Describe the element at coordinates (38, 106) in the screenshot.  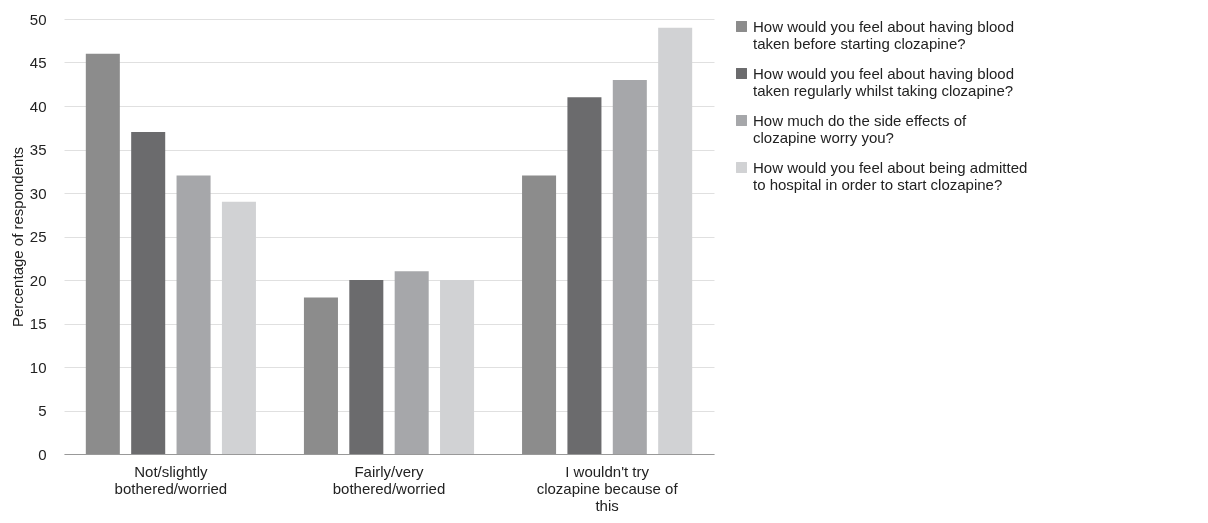
I see `y-tick-label: 40` at that location.